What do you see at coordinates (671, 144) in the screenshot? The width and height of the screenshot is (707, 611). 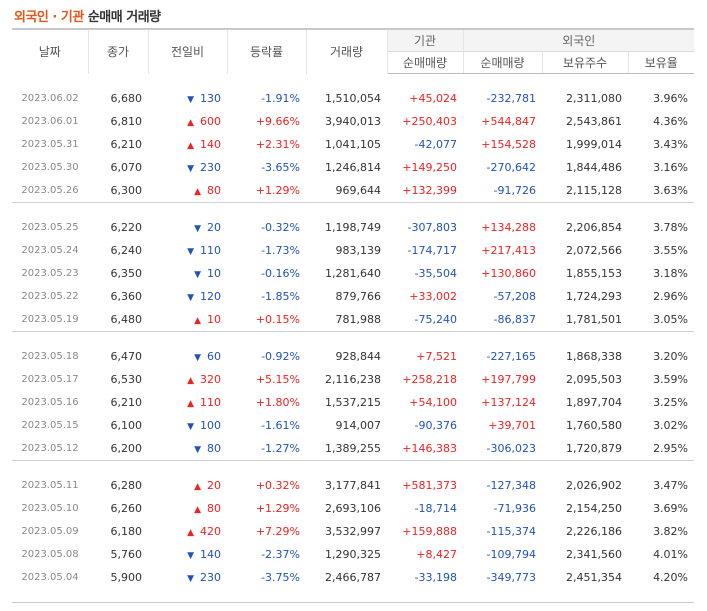 I see `cell-foreign-ratio: 3.43%` at bounding box center [671, 144].